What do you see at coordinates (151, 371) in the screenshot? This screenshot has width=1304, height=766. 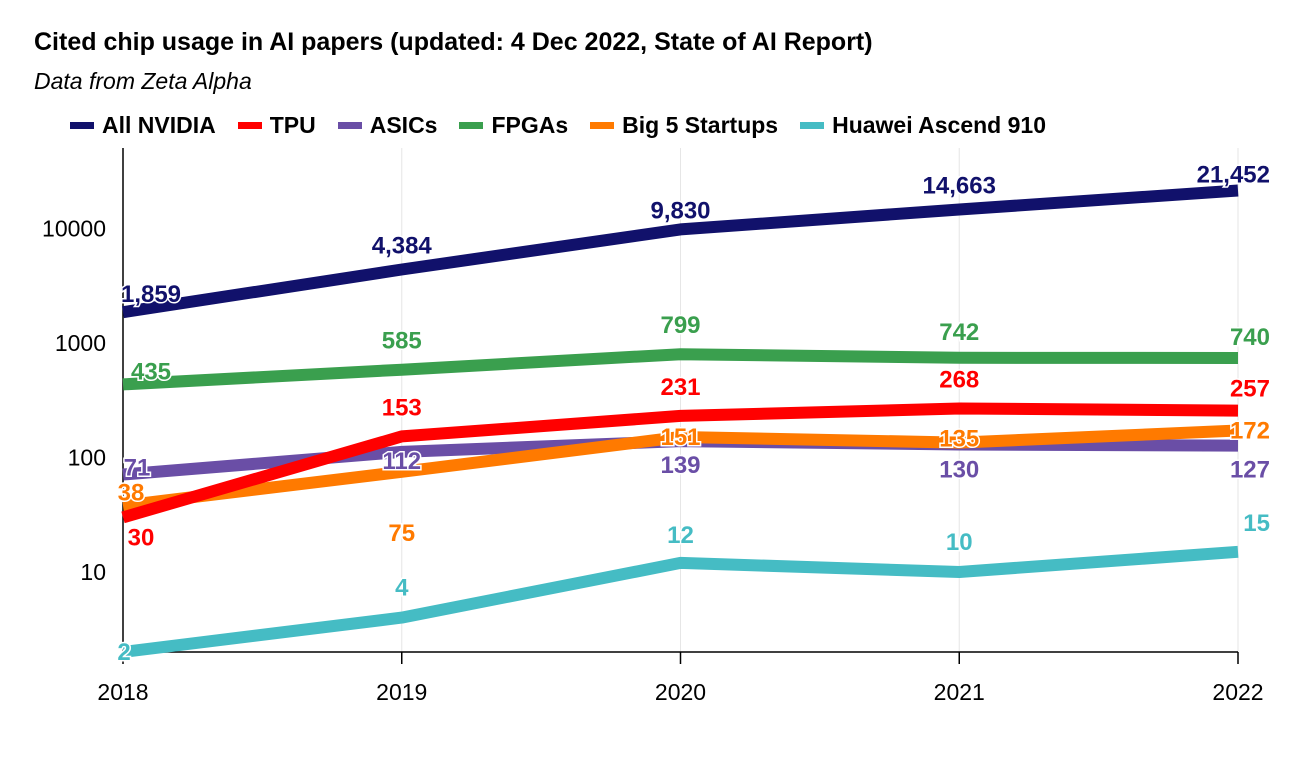 I see `data-label: 435` at bounding box center [151, 371].